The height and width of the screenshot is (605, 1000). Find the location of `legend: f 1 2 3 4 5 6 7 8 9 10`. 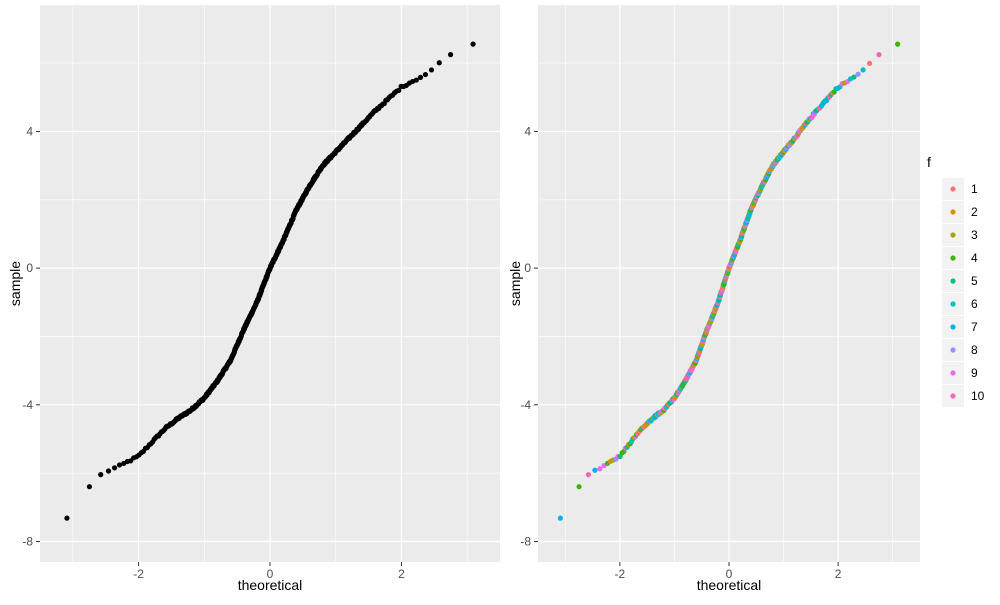

legend: f 1 2 3 4 5 6 7 8 9 10 is located at coordinates (956, 280).